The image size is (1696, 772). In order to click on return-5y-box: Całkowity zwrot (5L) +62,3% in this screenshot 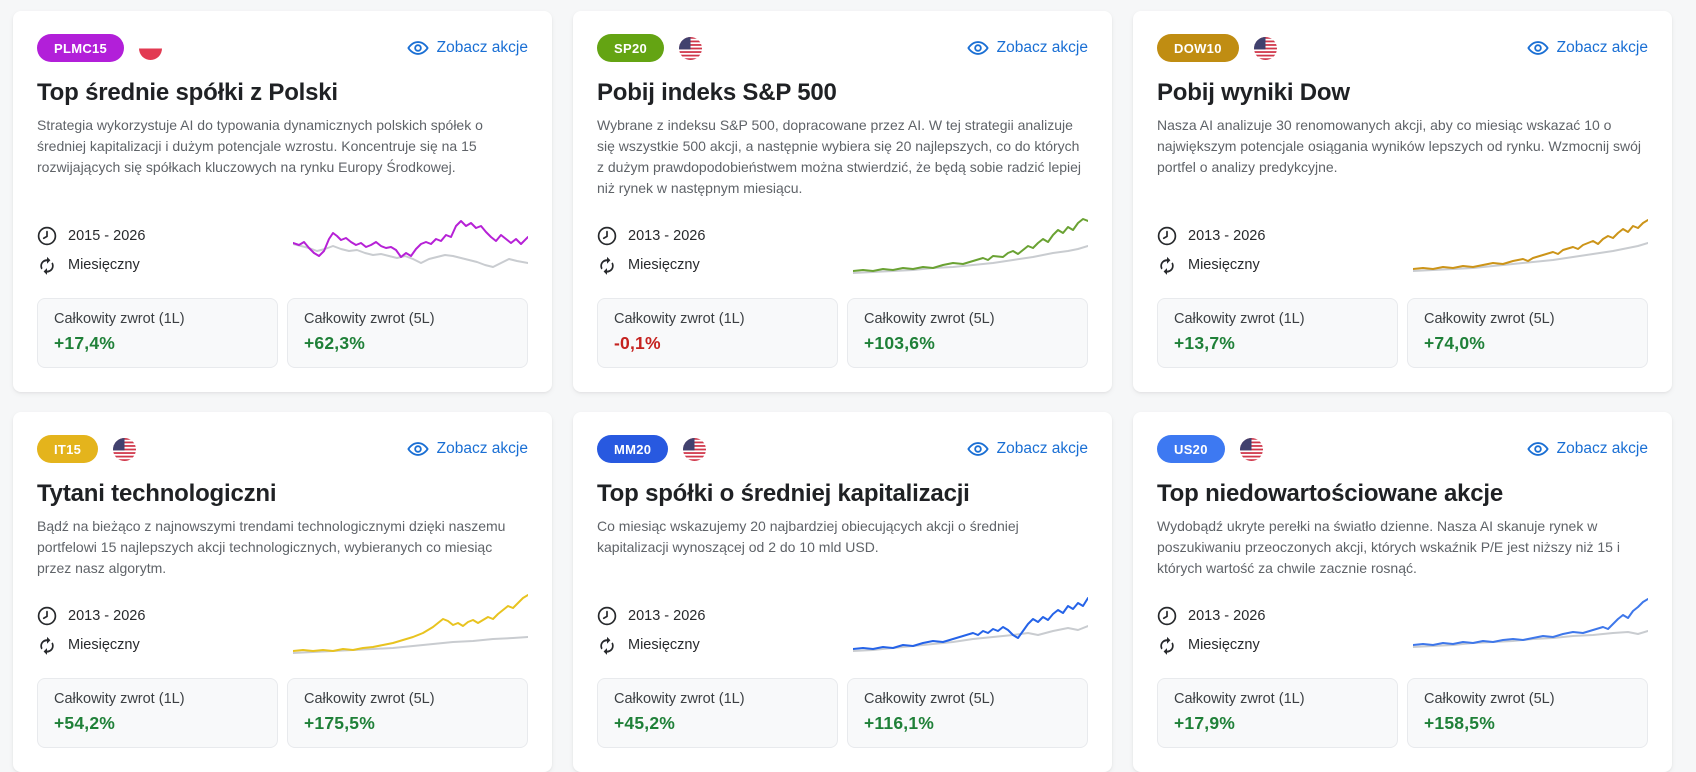, I will do `click(407, 333)`.